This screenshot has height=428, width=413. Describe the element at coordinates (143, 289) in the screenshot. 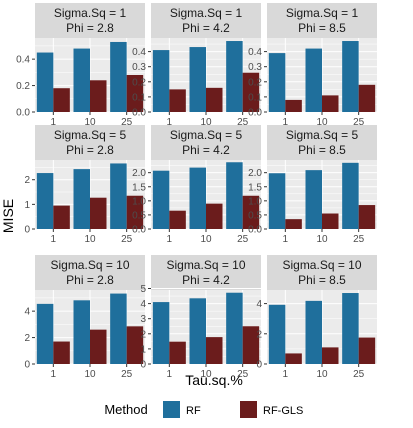

I see `y-tick-label: 5` at that location.